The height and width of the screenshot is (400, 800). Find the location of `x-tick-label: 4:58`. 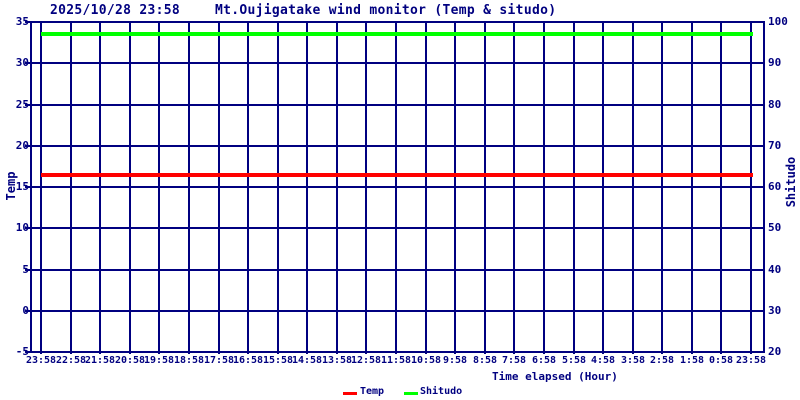

x-tick-label: 4:58 is located at coordinates (603, 360).